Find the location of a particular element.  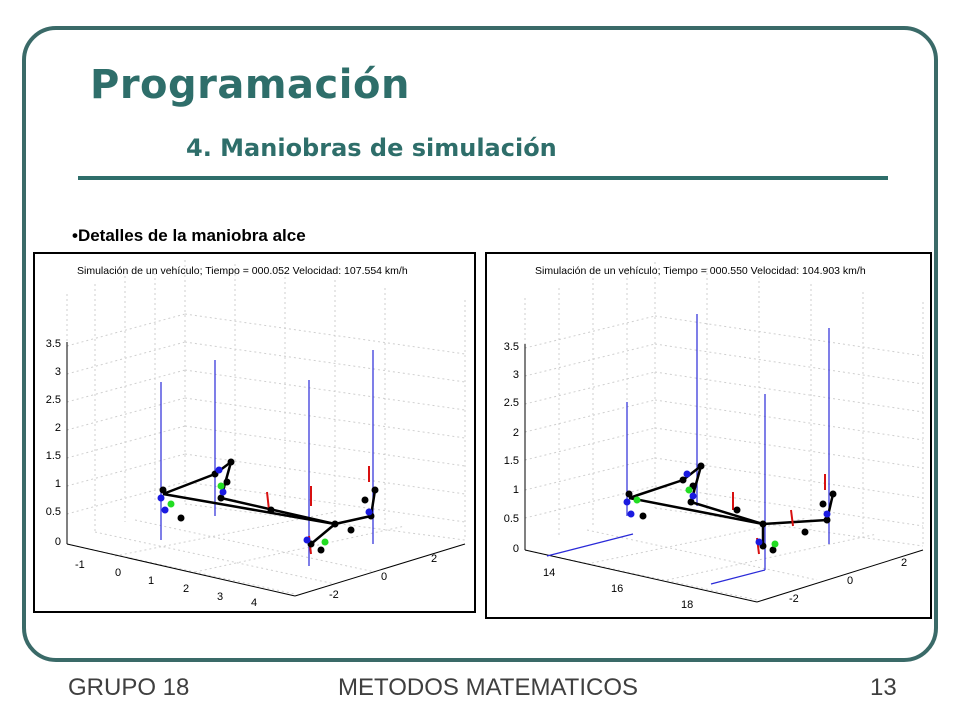

x-tick: 4 is located at coordinates (254, 603).